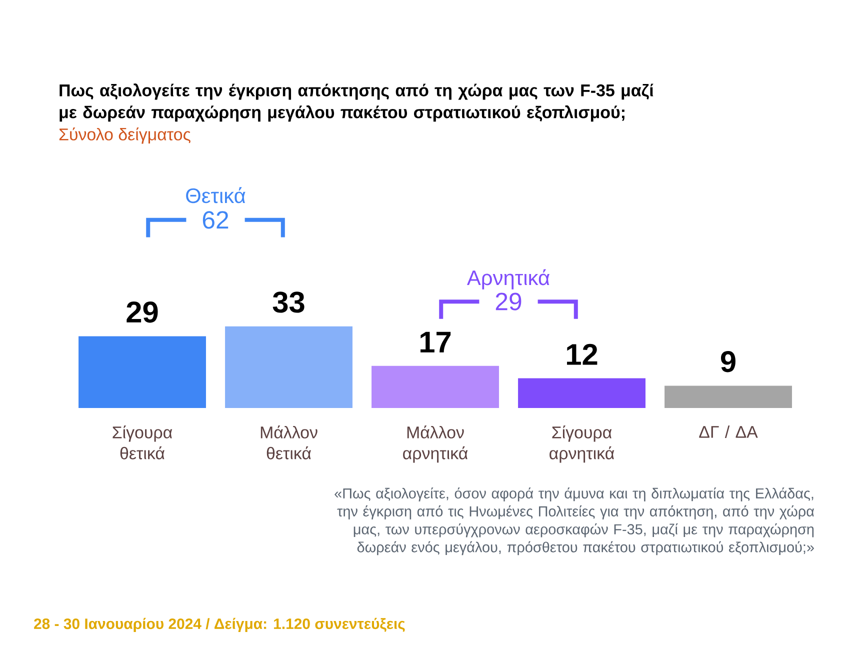 Image resolution: width=868 pixels, height=651 pixels. What do you see at coordinates (215, 220) in the screenshot?
I see `text: 62` at bounding box center [215, 220].